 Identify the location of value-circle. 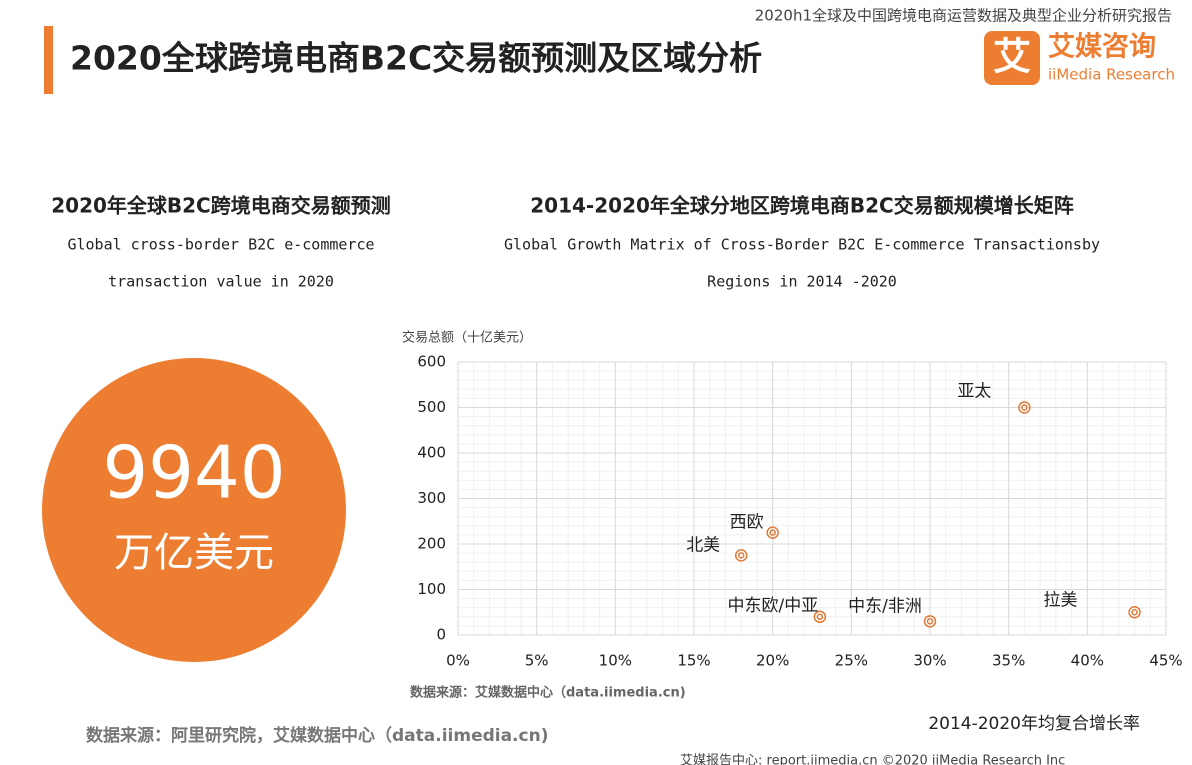
(194, 510).